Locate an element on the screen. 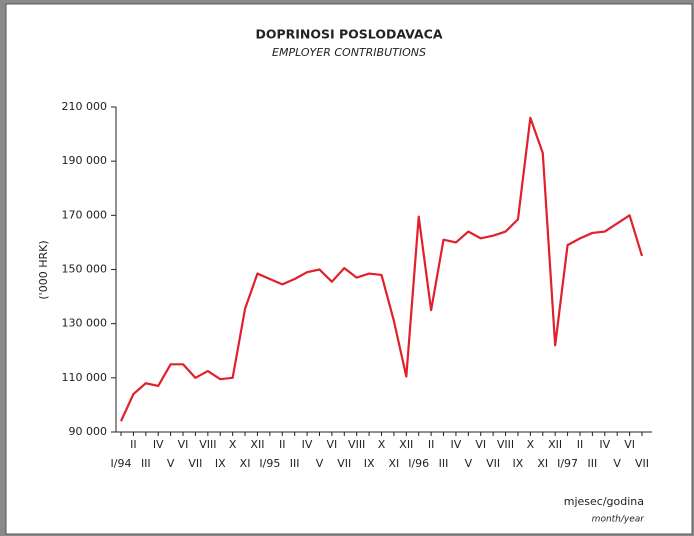  y-tick-label: 170 000 is located at coordinates (85, 214).